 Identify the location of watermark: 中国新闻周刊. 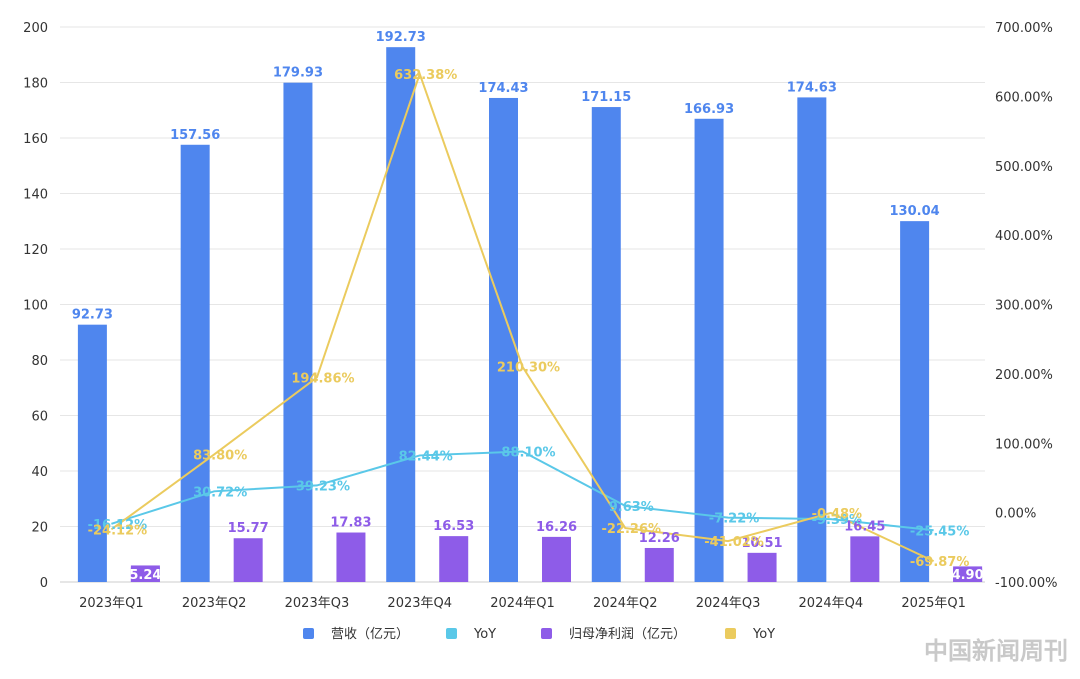
(996, 651).